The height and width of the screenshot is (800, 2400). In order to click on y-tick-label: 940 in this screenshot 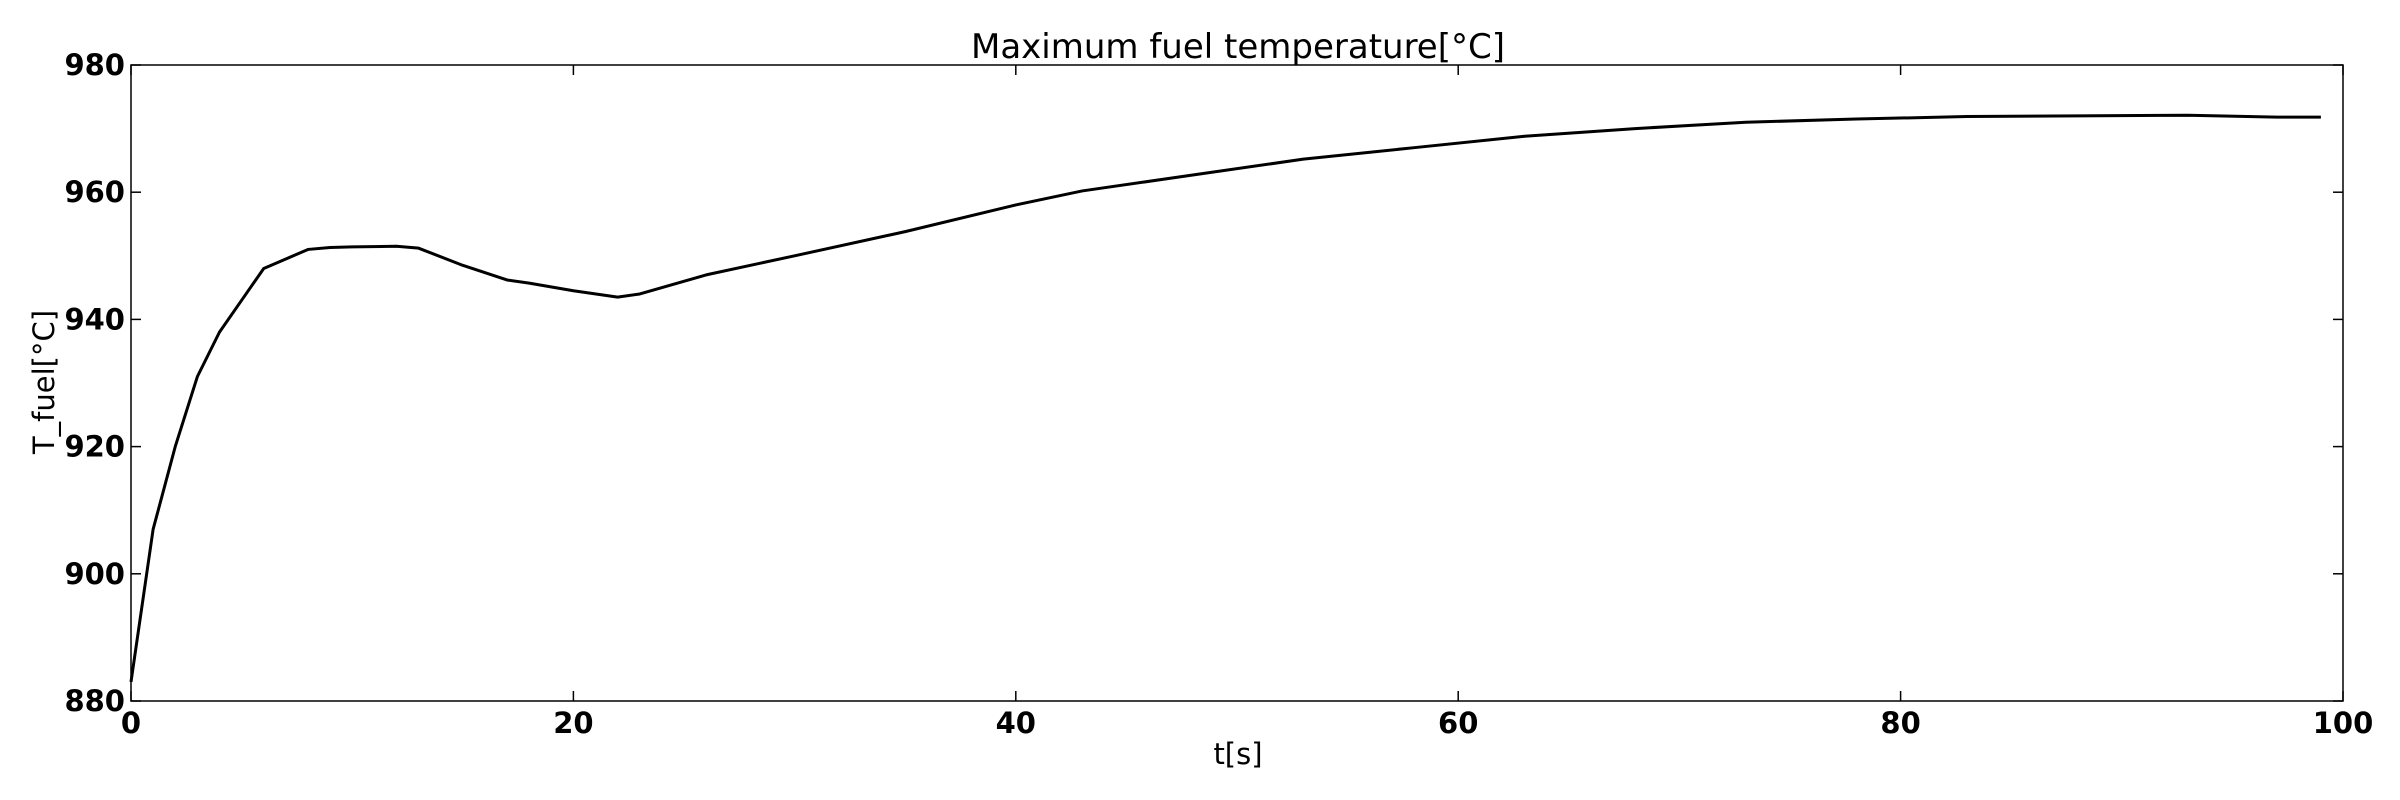, I will do `click(94, 319)`.